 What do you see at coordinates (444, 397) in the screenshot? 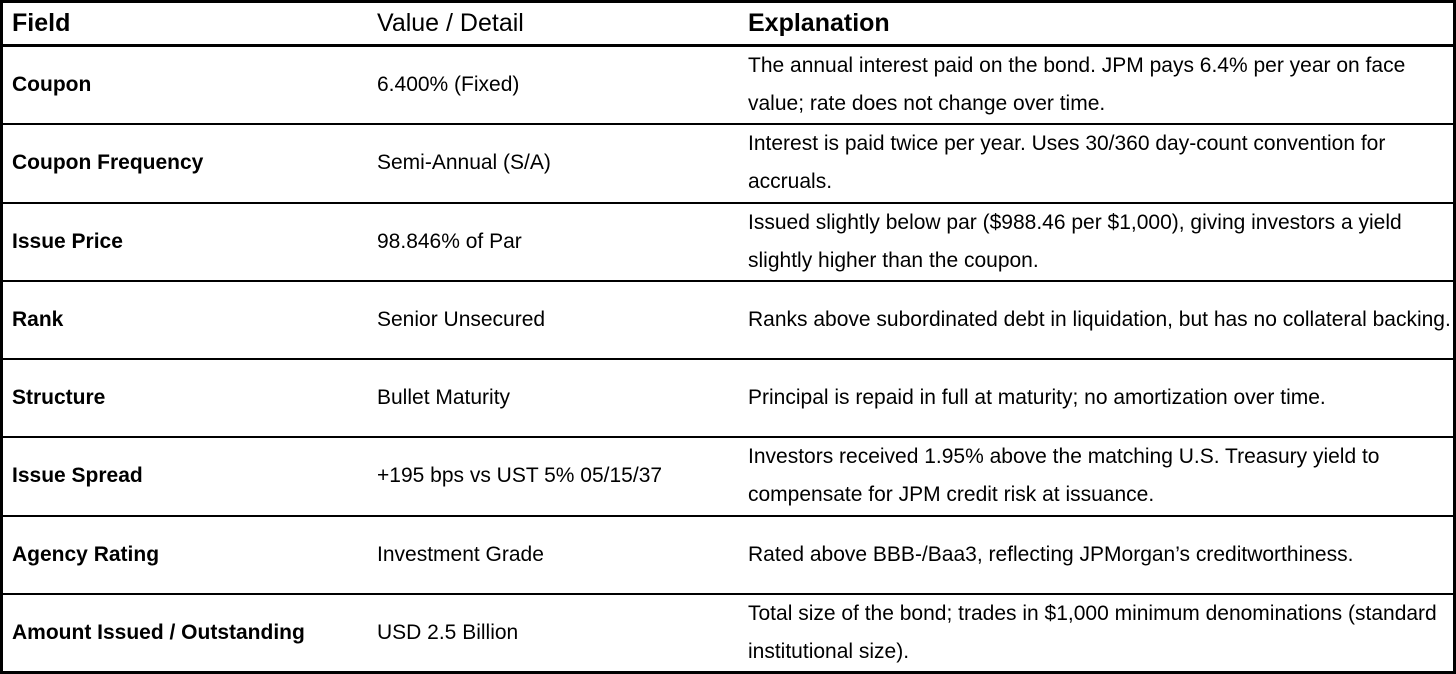
I see `field-value: Bullet Maturity` at bounding box center [444, 397].